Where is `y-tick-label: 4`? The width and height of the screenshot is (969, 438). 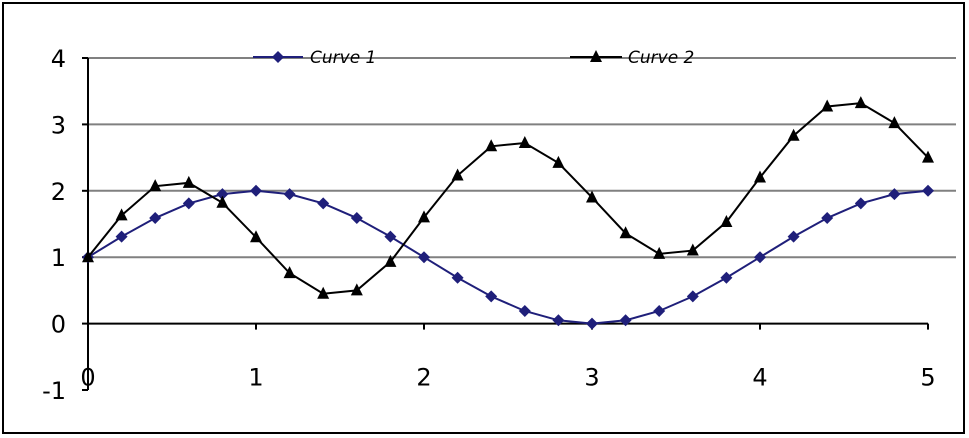
y-tick-label: 4 is located at coordinates (58, 59).